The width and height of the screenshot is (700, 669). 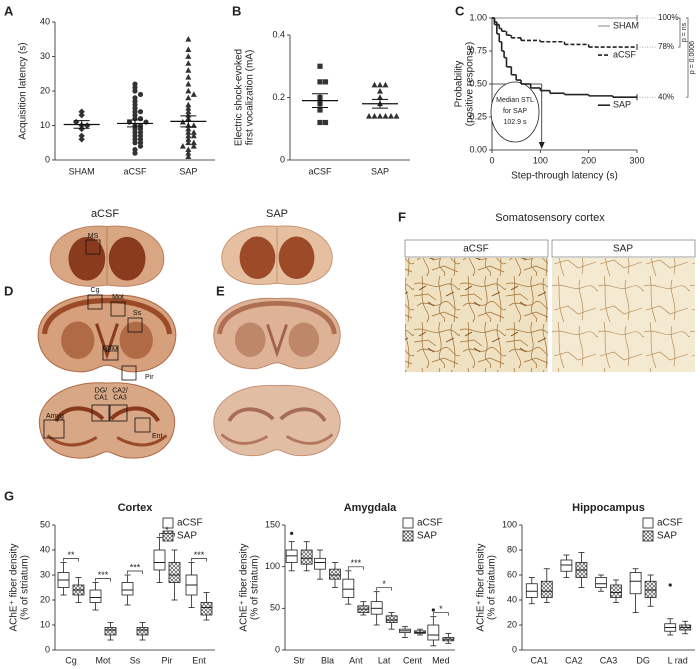 I want to click on y-tick-label: 100, so click(x=509, y=524).